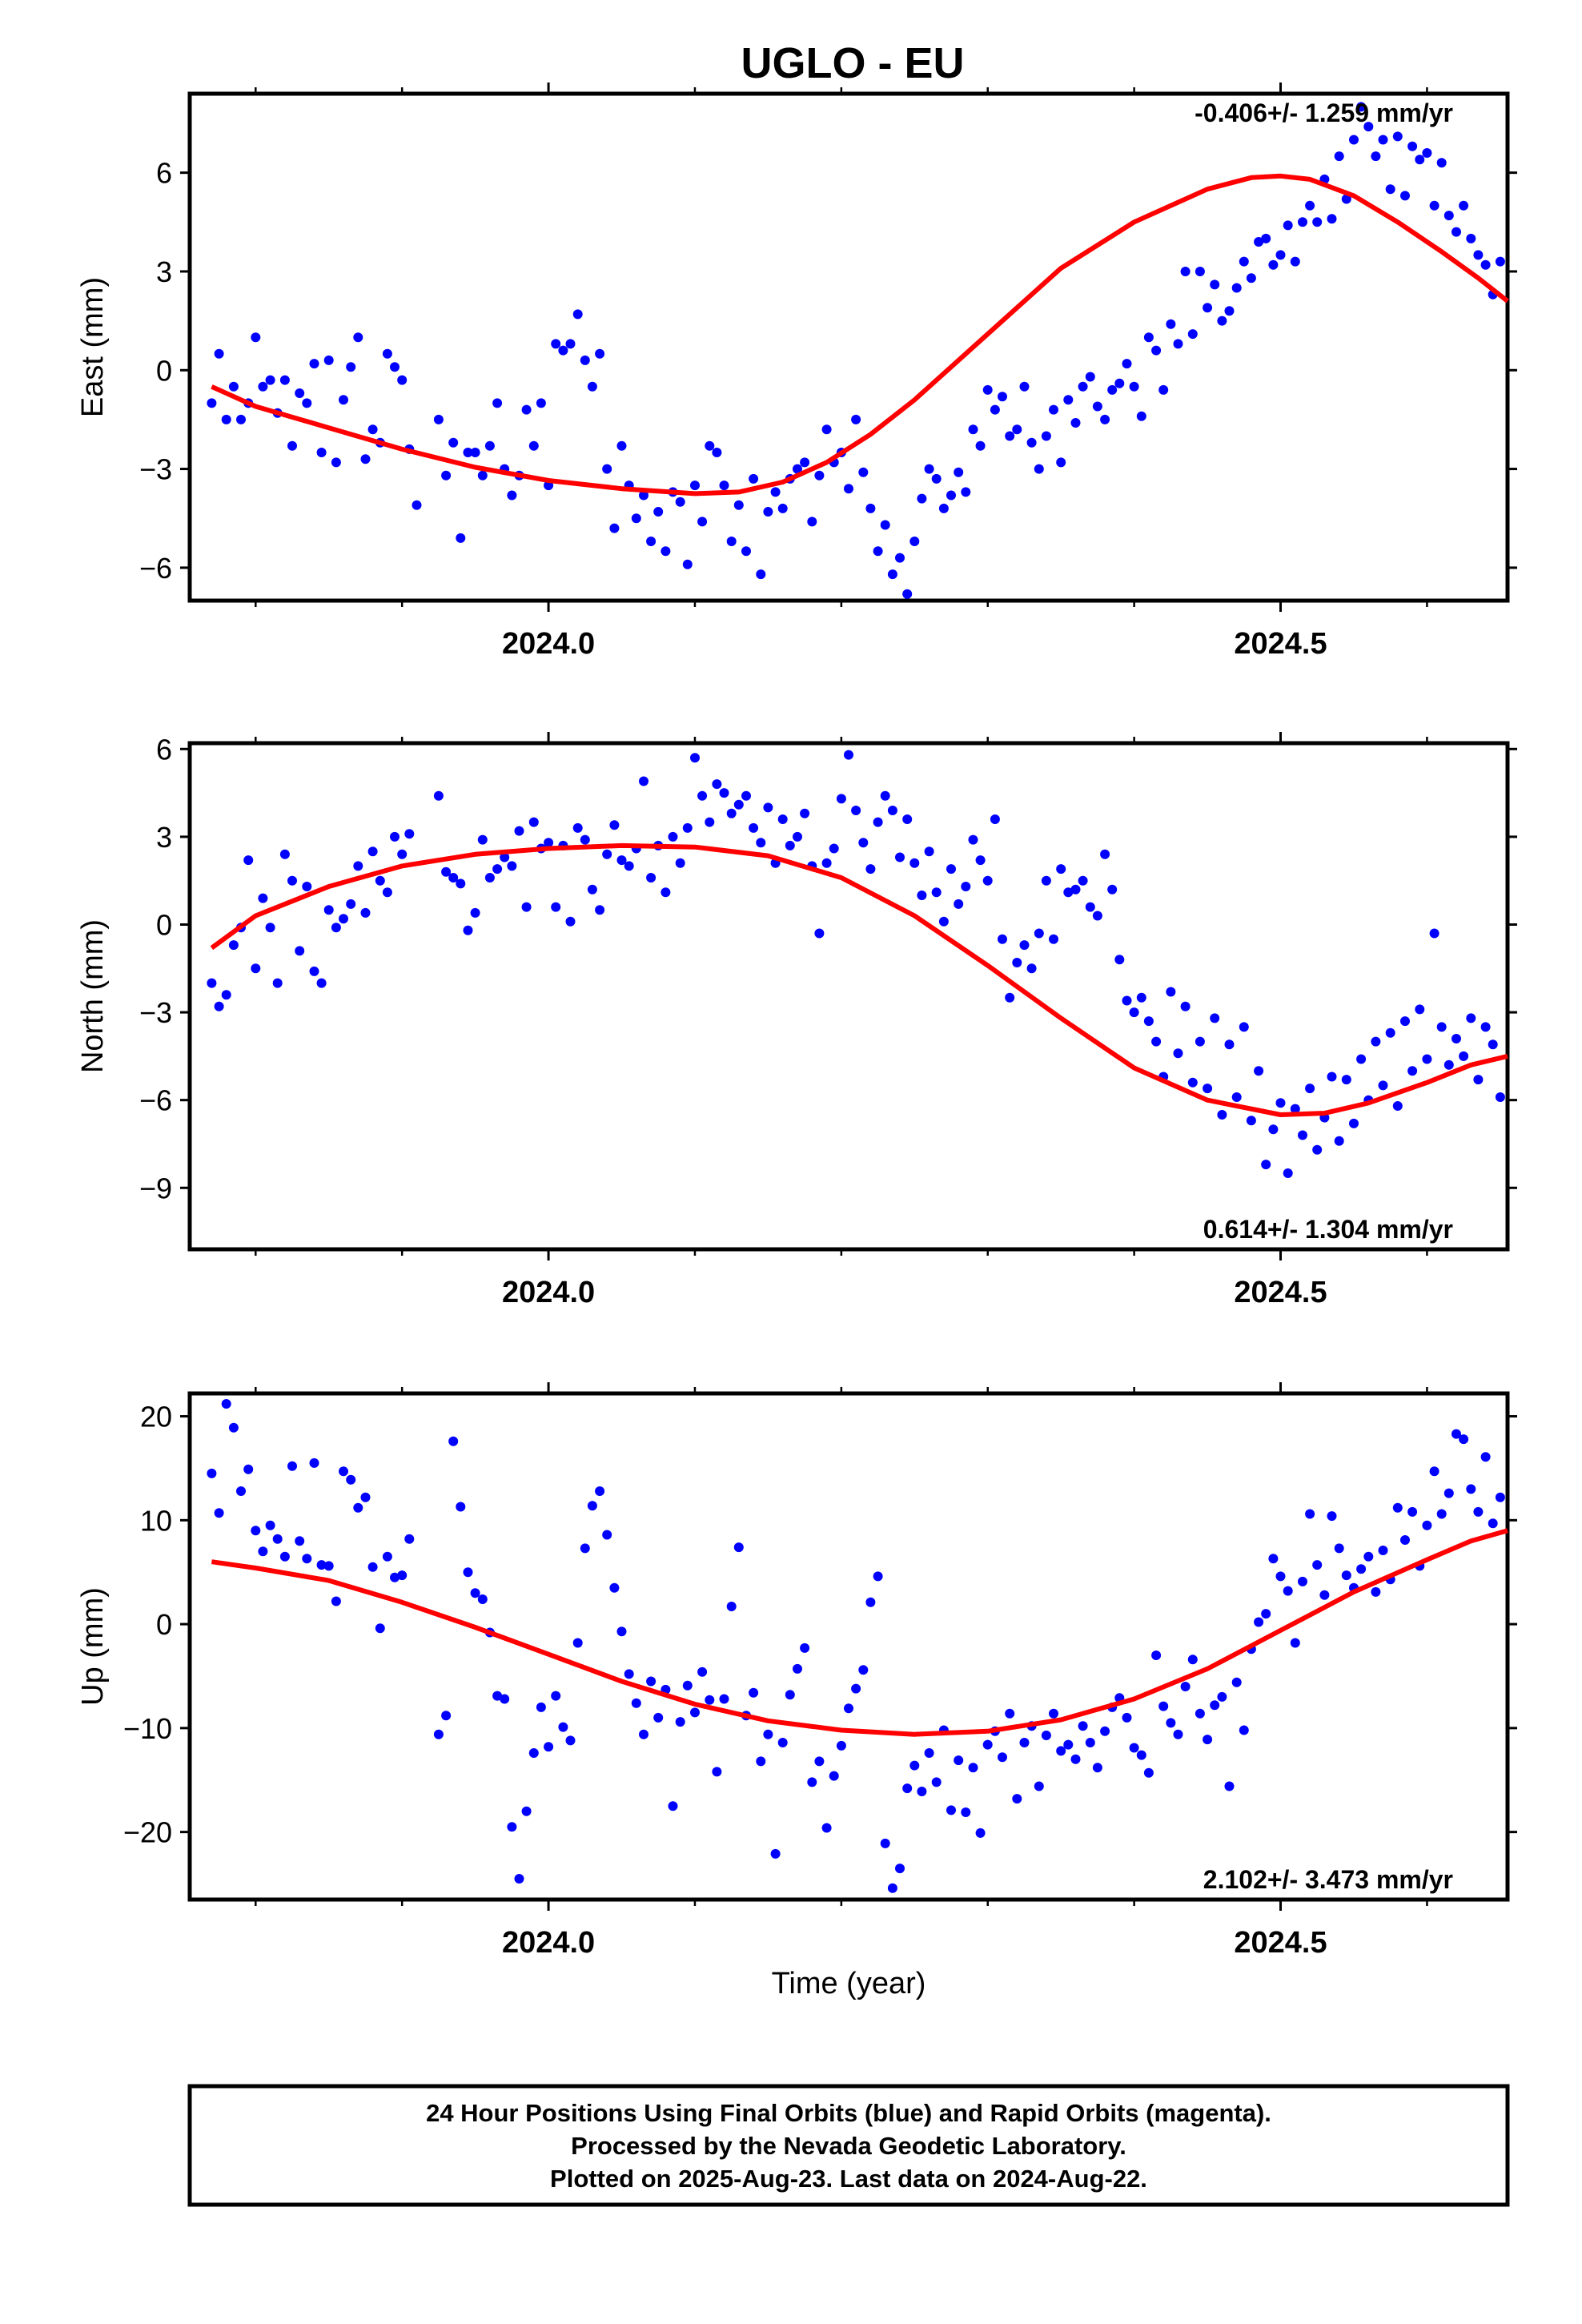 The height and width of the screenshot is (2324, 1582). Describe the element at coordinates (1328, 1879) in the screenshot. I see `up-rate-label: 2.102+/- 3.473 mm/yr` at that location.